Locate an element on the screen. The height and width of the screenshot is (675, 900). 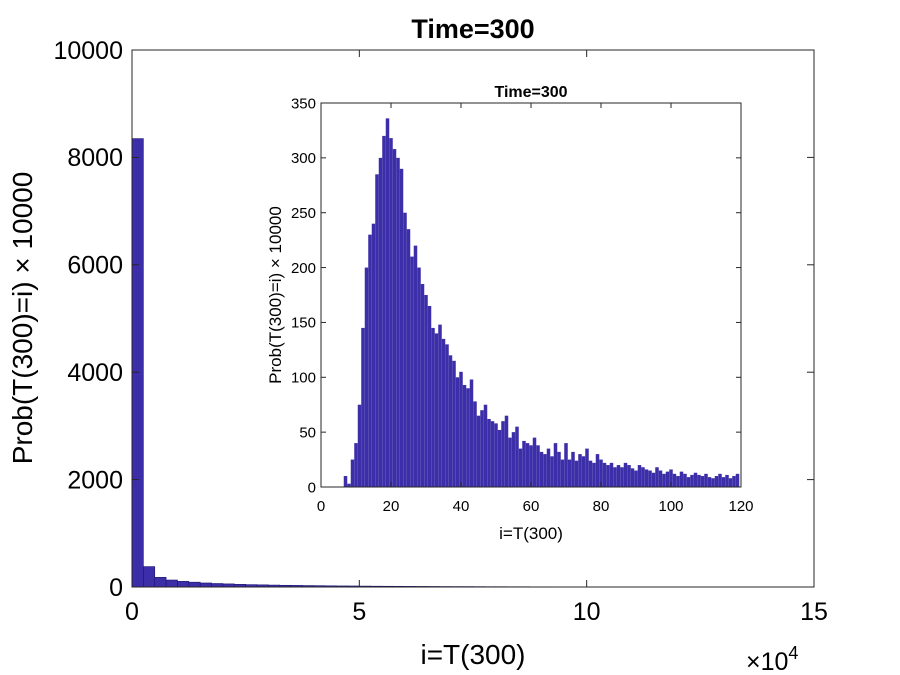
inset-chart-title: Time=300 is located at coordinates (530, 92).